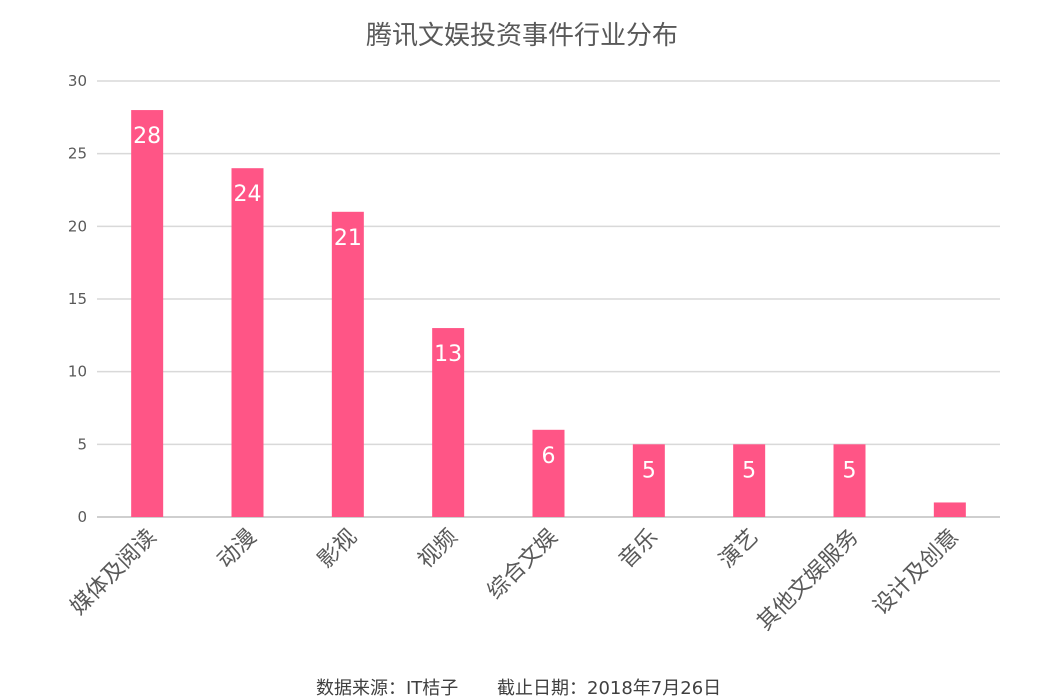 The height and width of the screenshot is (700, 1044). I want to click on y-tick-label-10: 10, so click(77, 372).